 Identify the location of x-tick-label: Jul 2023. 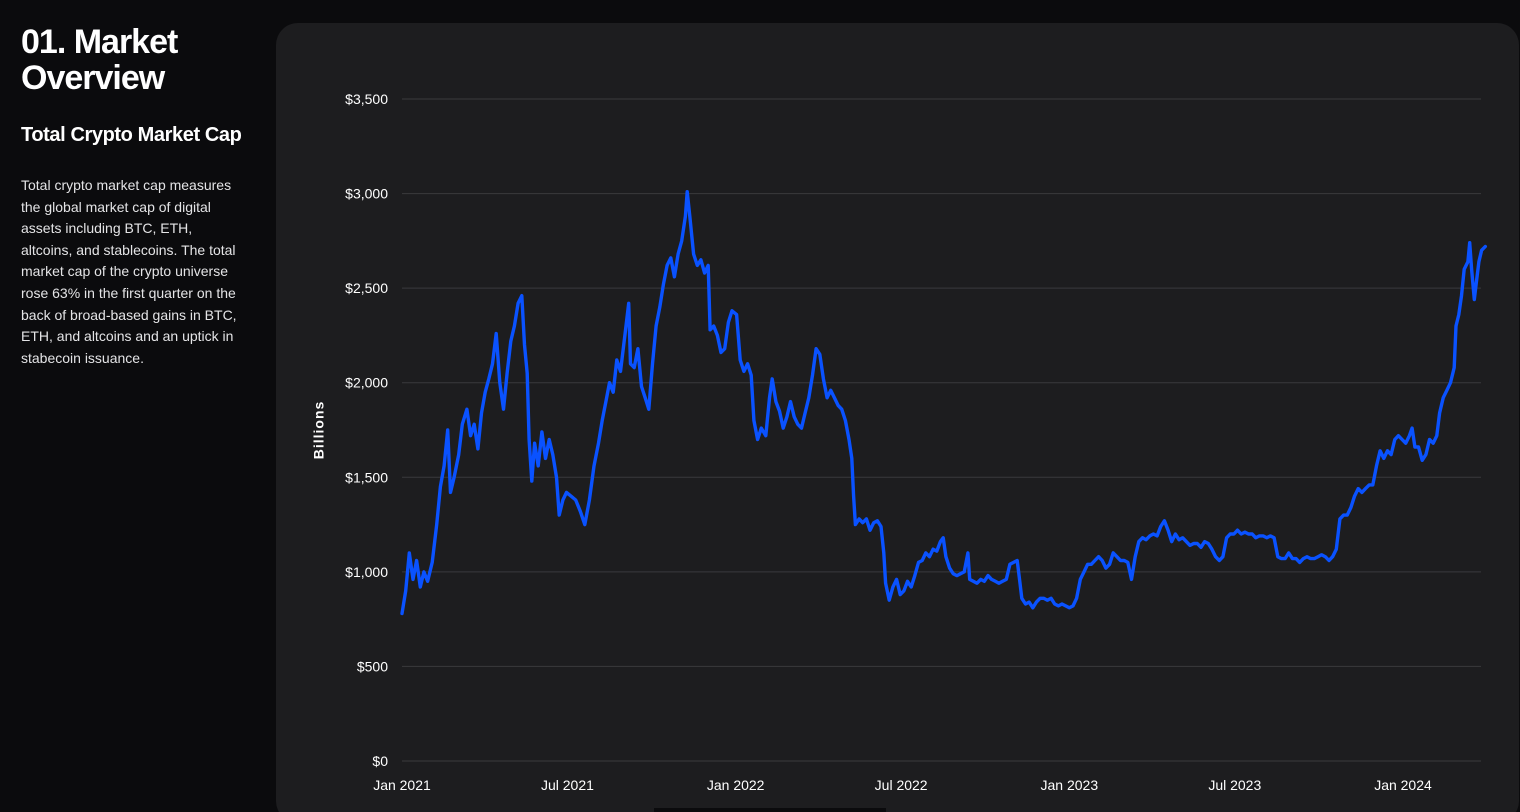
(1234, 785).